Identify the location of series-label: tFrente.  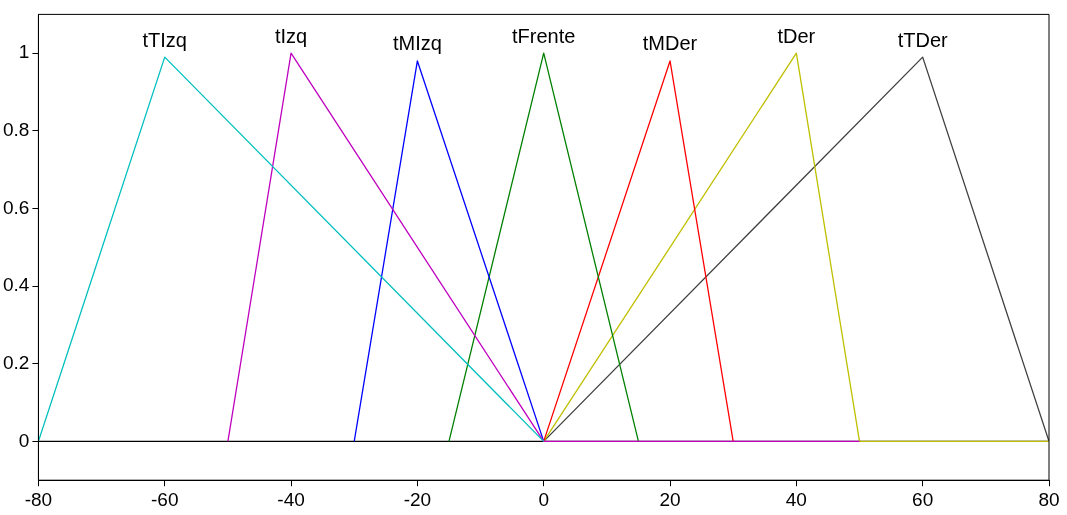
(544, 35).